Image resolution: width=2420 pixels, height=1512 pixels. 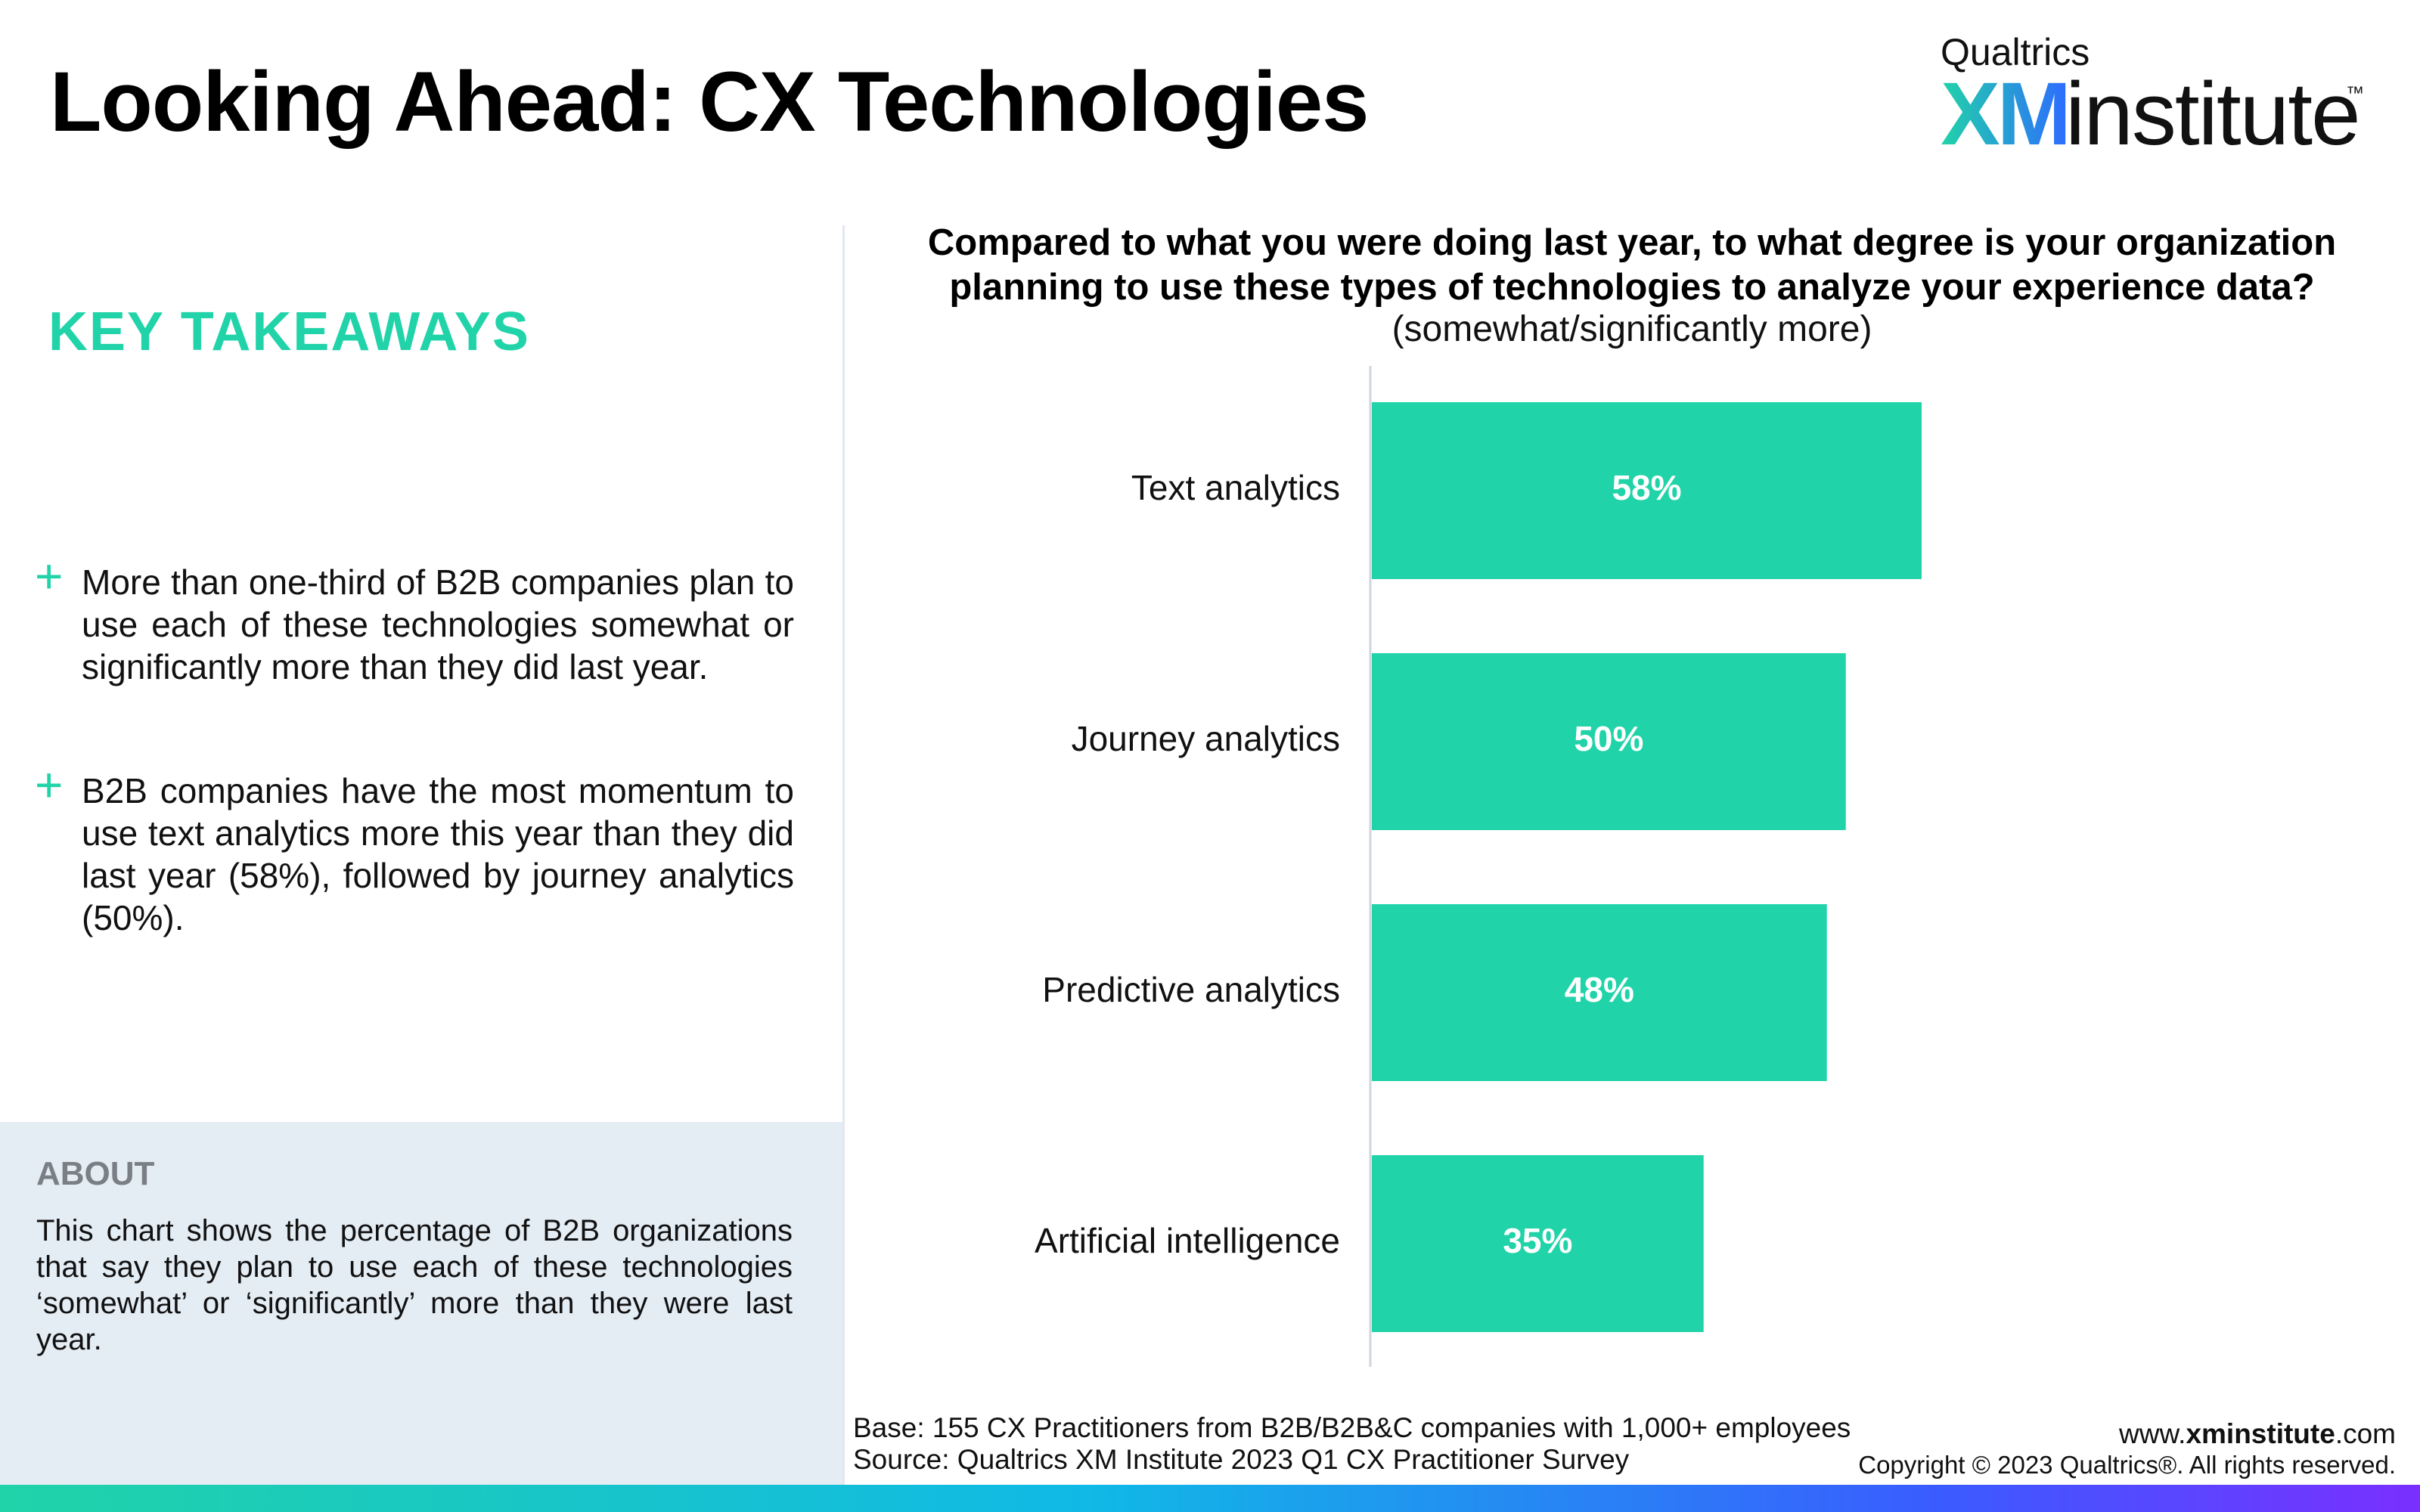 I want to click on logo-word: institute, so click(x=2213, y=114).